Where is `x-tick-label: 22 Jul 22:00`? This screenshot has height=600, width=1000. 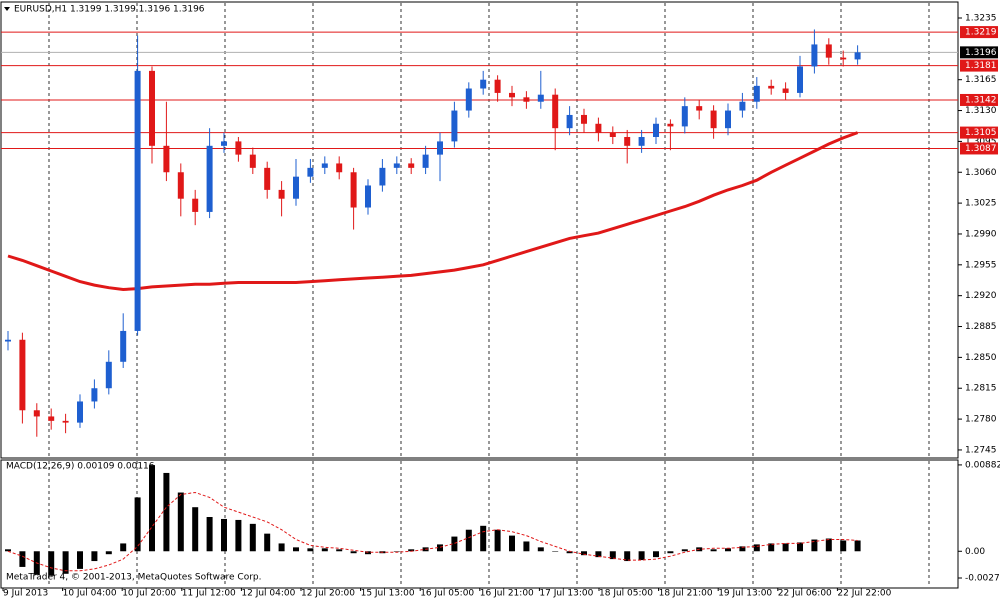
x-tick-label: 22 Jul 22:00 is located at coordinates (864, 594).